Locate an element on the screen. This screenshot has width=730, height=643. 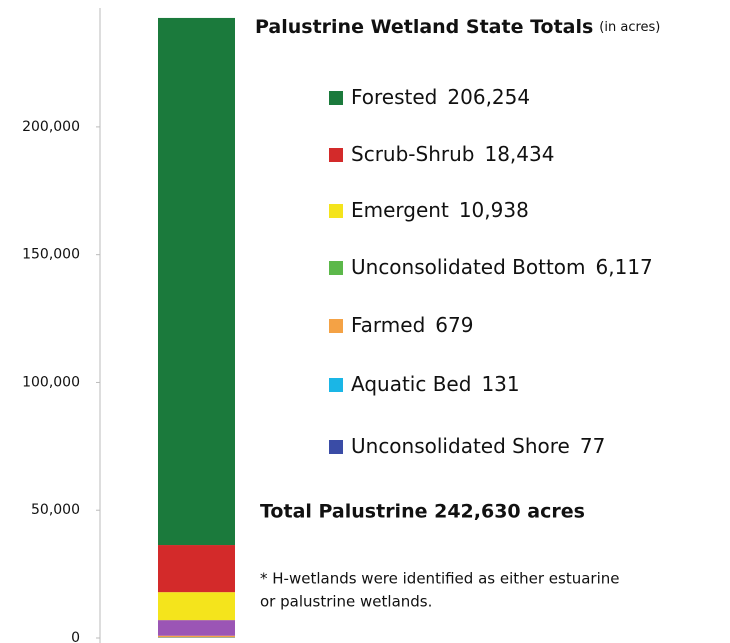
footnote: or palustrine wetlands. is located at coordinates (346, 602).